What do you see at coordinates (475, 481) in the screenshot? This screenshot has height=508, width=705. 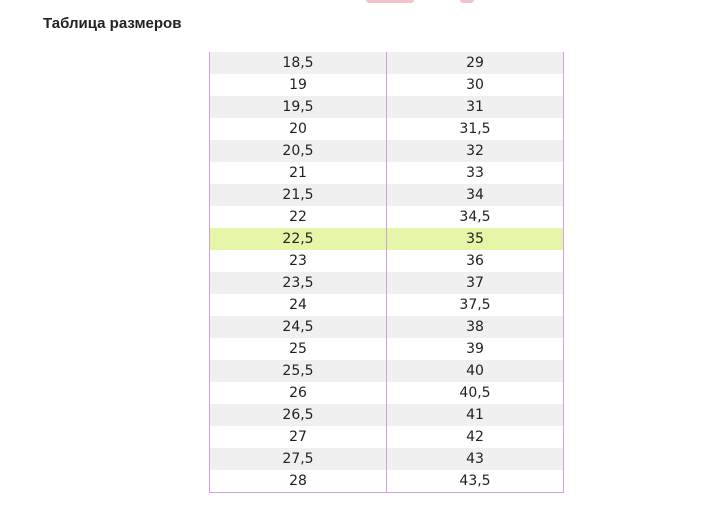 I see `table-cell-size-b: 43,5` at bounding box center [475, 481].